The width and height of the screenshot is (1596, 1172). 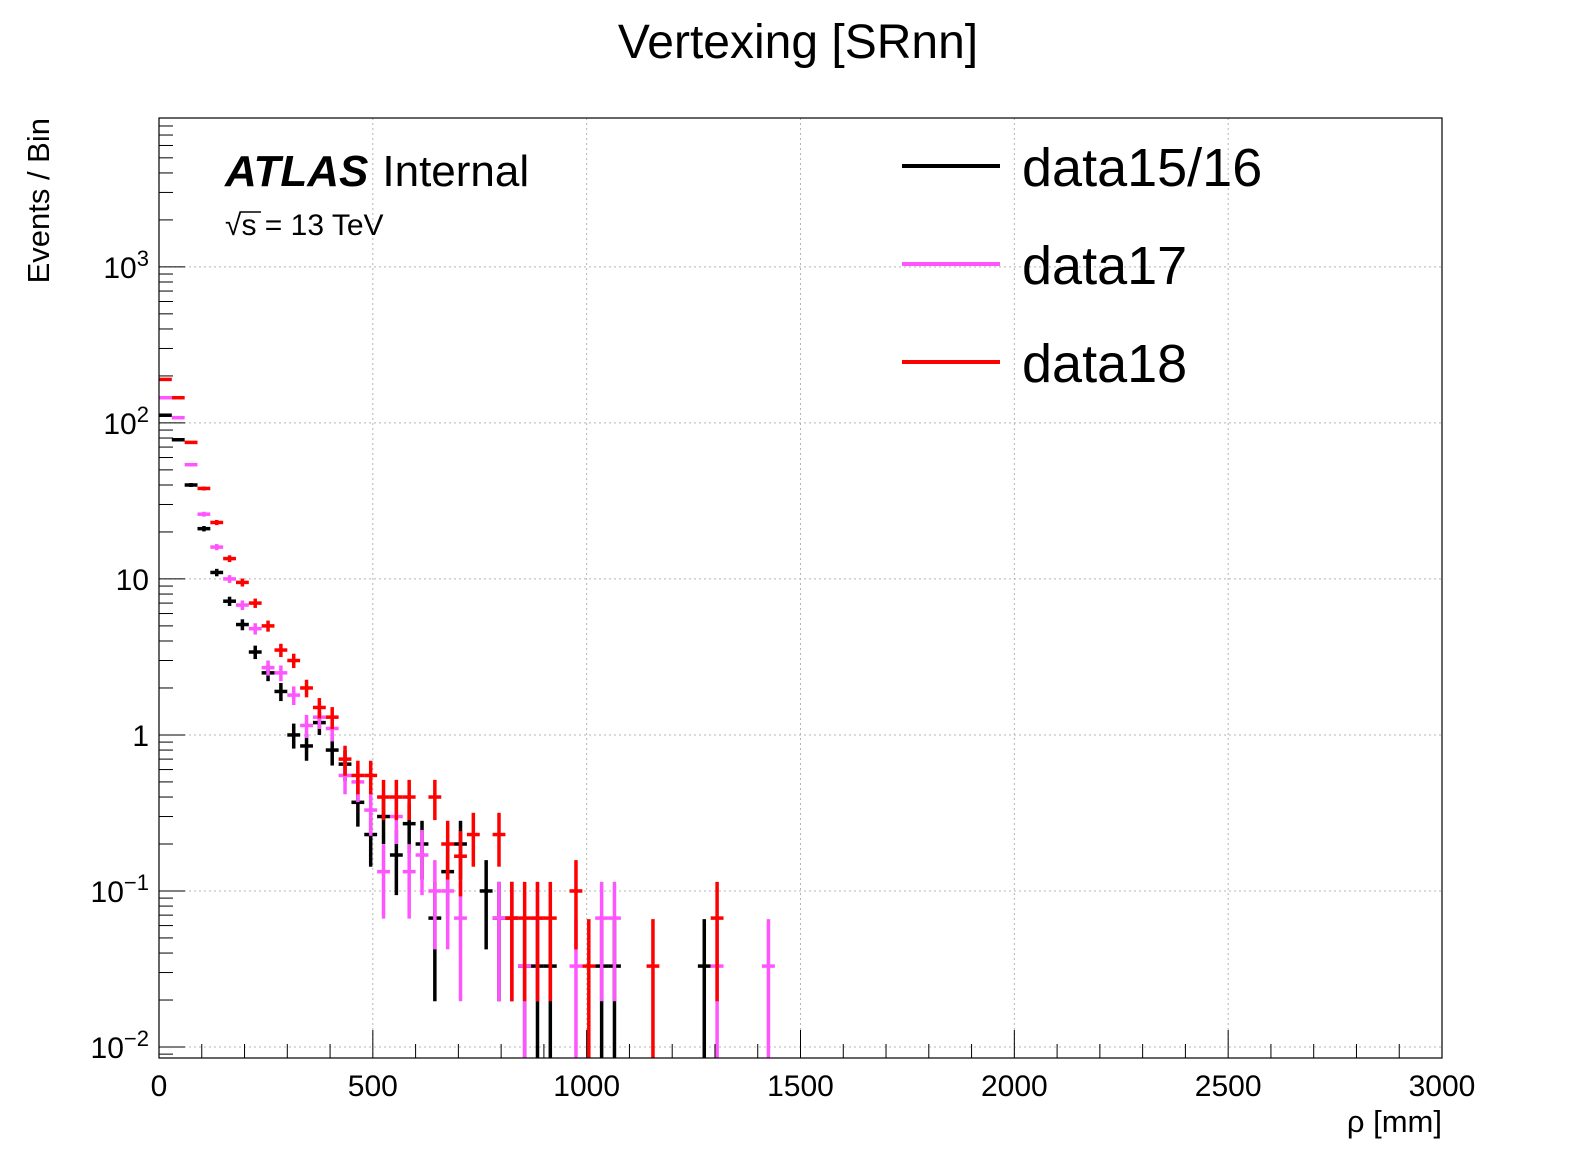 What do you see at coordinates (1044, 364) in the screenshot?
I see `legend-entry-data18: data18` at bounding box center [1044, 364].